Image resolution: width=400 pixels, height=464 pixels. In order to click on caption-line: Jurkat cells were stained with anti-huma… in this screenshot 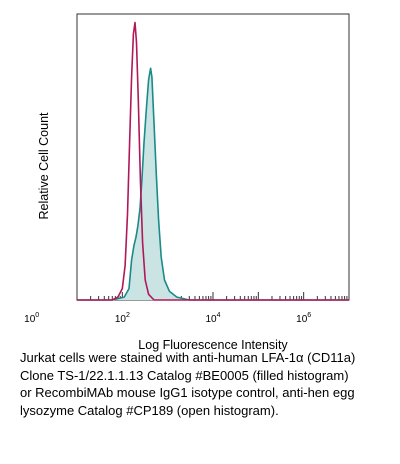, I will do `click(188, 357)`.